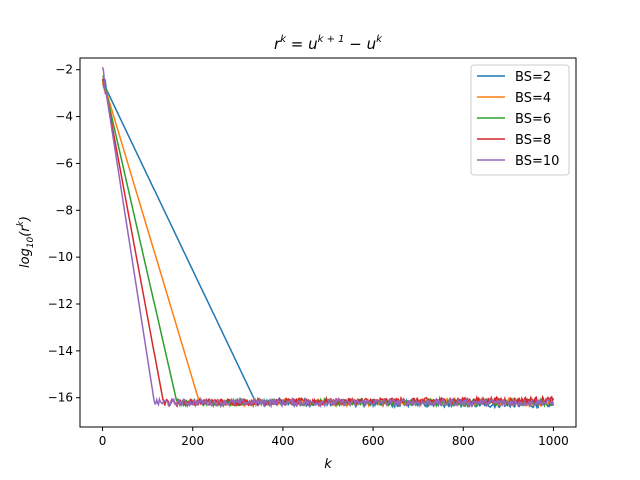 This screenshot has height=480, width=640. Describe the element at coordinates (373, 441) in the screenshot. I see `x-tick-label: 600` at that location.